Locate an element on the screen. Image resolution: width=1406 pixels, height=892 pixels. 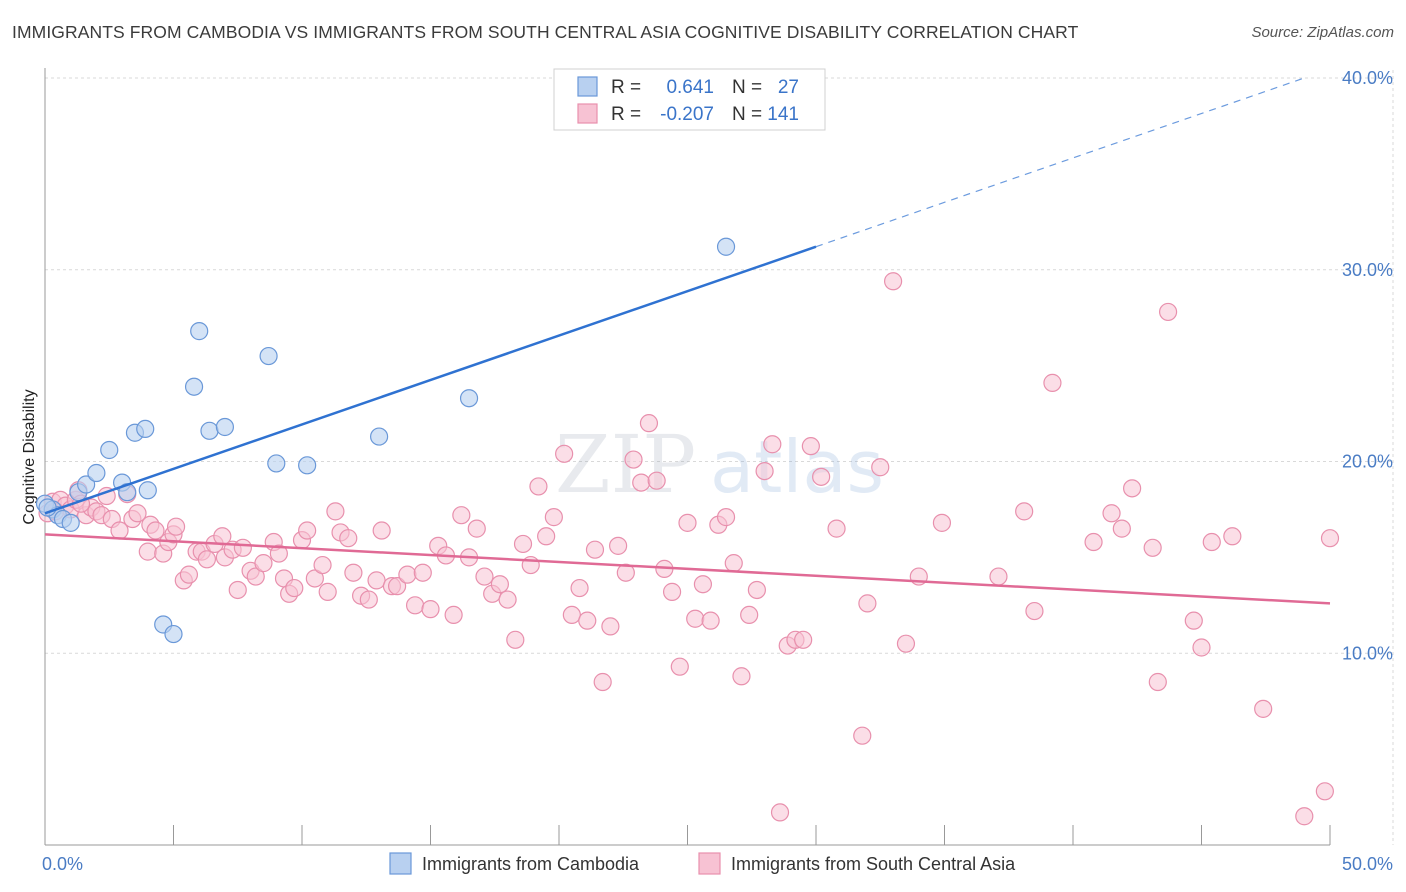
stats-legend-swatch-sca is located at coordinates (587, 113).